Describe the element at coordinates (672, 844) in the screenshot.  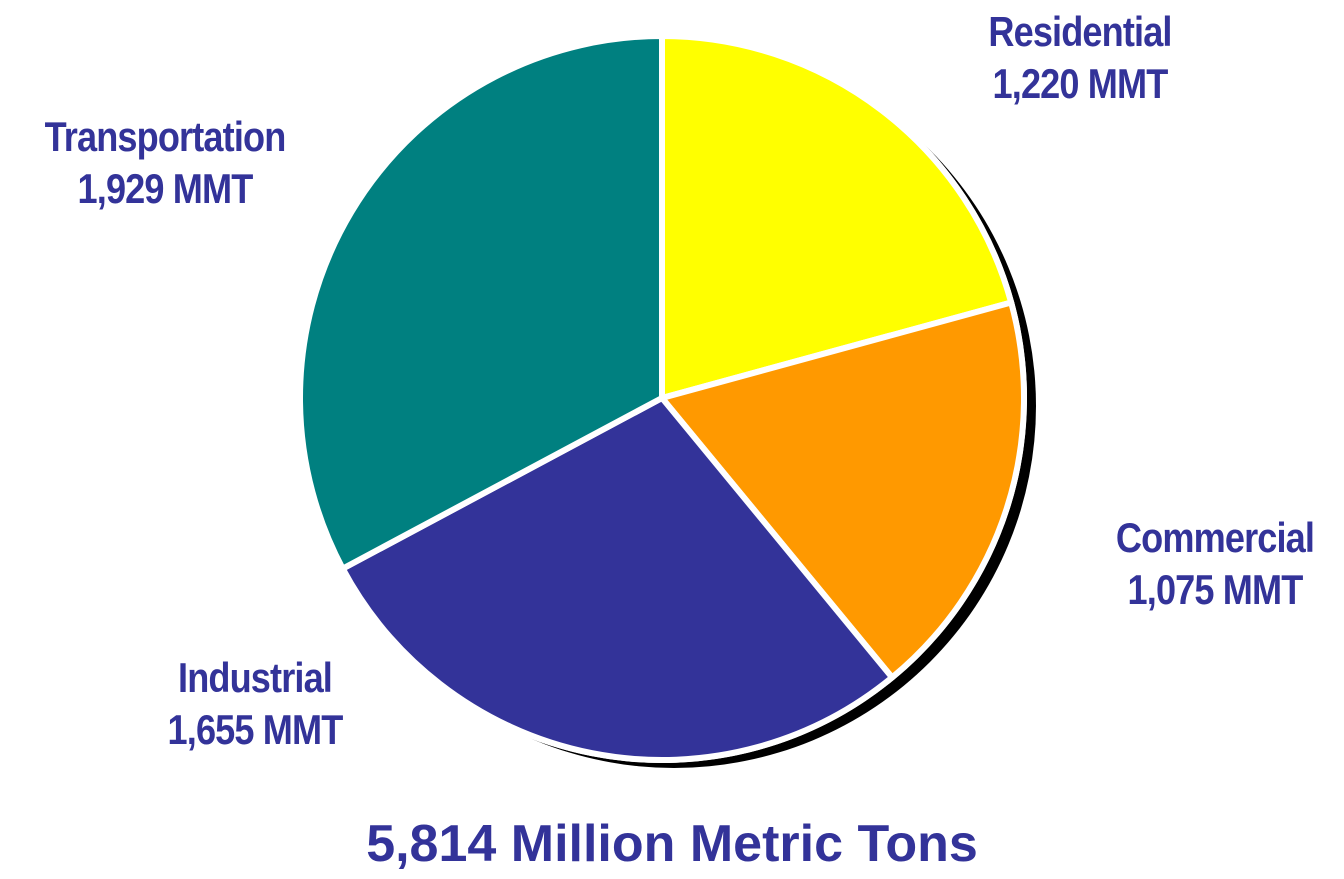
I see `chart-total-title: 5,814 Million Metric Tons` at that location.